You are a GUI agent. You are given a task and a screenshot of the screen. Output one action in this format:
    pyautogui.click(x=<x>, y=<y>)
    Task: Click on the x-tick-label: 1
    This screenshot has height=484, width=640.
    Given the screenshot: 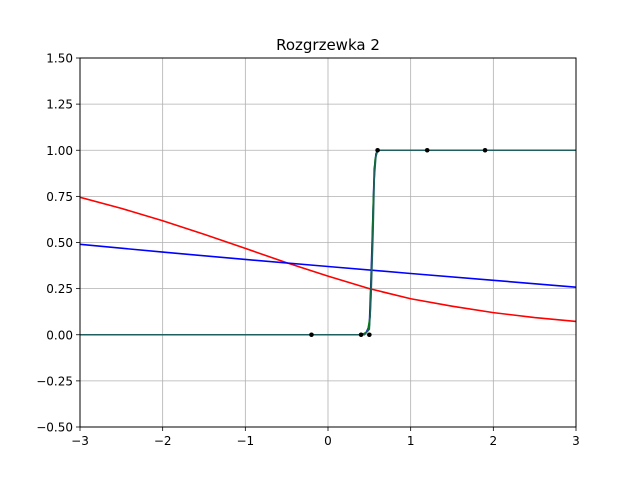 What is the action you would take?
    pyautogui.click(x=411, y=441)
    